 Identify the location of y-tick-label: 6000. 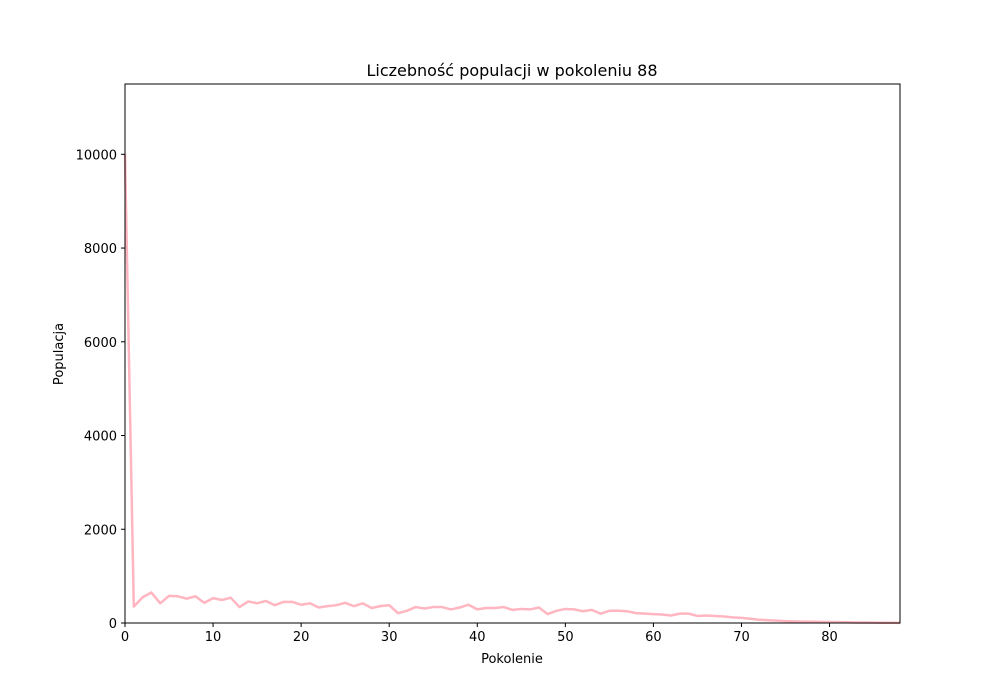
(100, 343).